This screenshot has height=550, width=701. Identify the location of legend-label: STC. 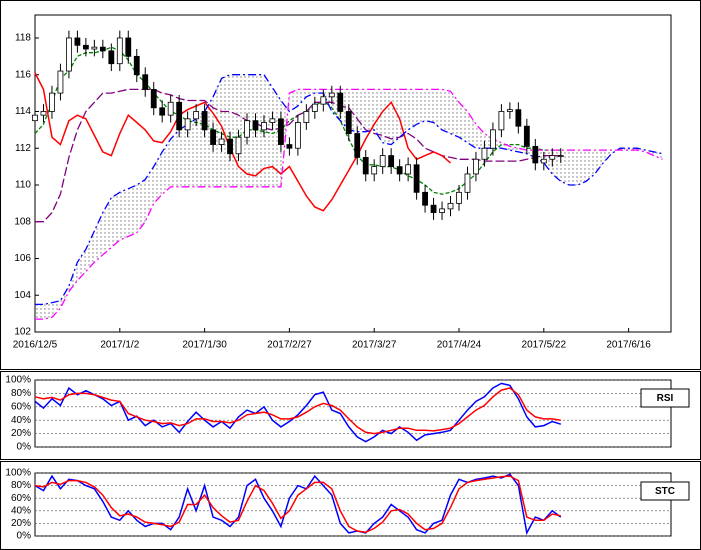
(665, 491).